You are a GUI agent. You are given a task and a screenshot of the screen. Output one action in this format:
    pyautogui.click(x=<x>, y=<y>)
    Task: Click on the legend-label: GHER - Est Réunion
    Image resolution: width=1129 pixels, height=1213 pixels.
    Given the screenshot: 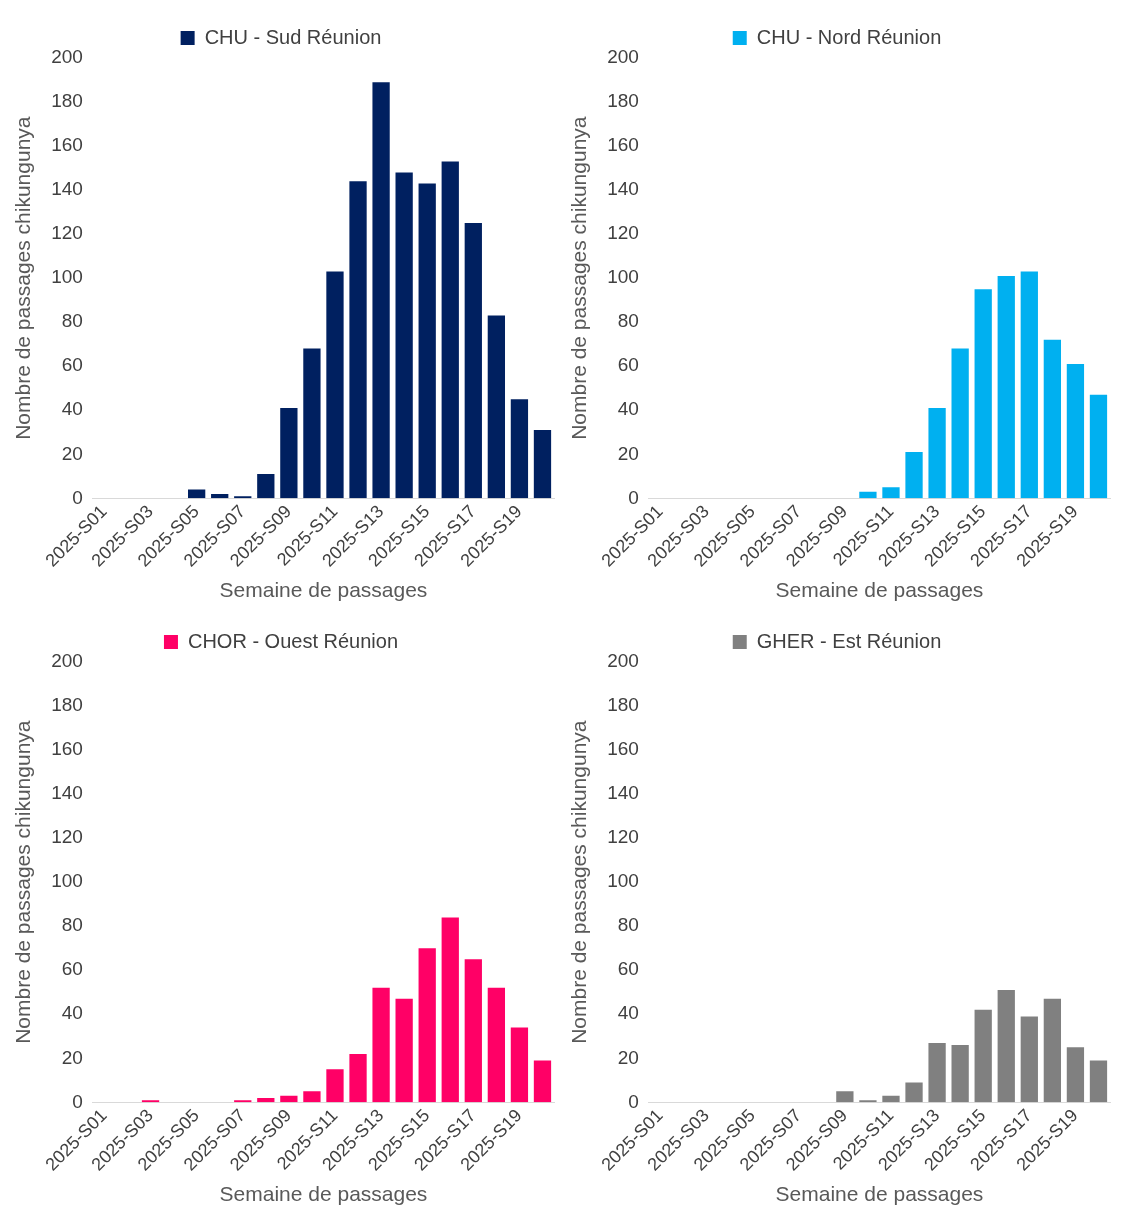 What is the action you would take?
    pyautogui.click(x=849, y=640)
    